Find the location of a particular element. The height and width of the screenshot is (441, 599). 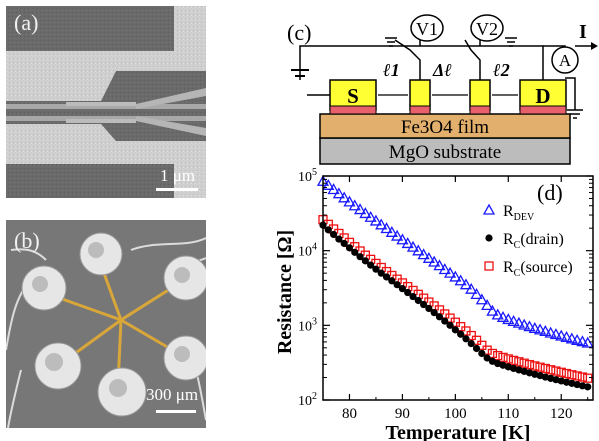

x-tick-label: 110 is located at coordinates (508, 414).